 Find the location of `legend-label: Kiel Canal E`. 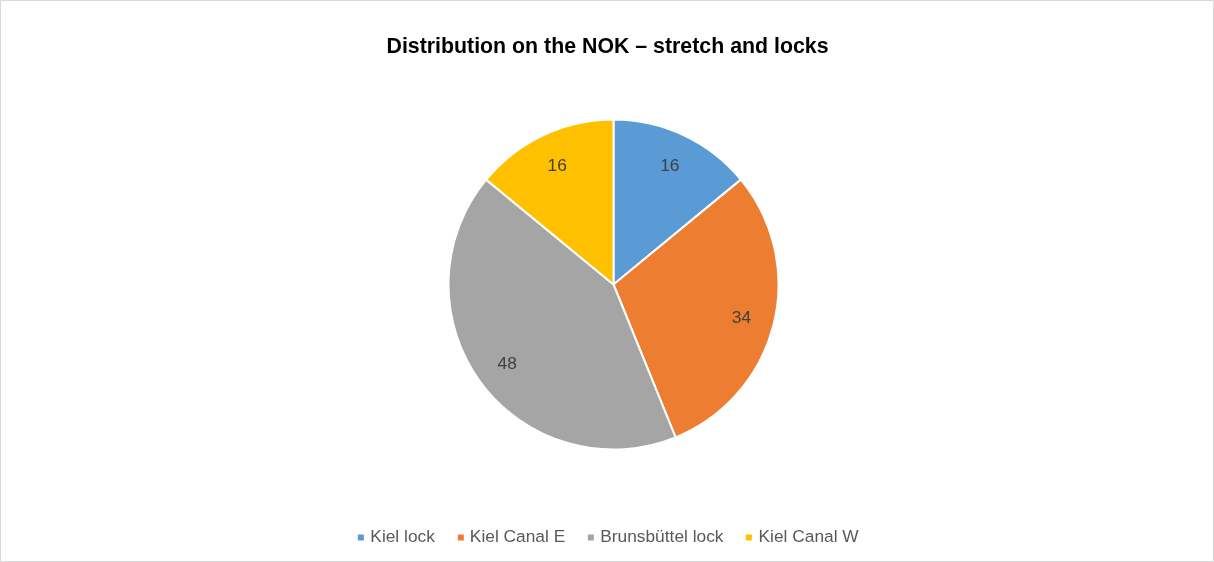

legend-label: Kiel Canal E is located at coordinates (517, 536).